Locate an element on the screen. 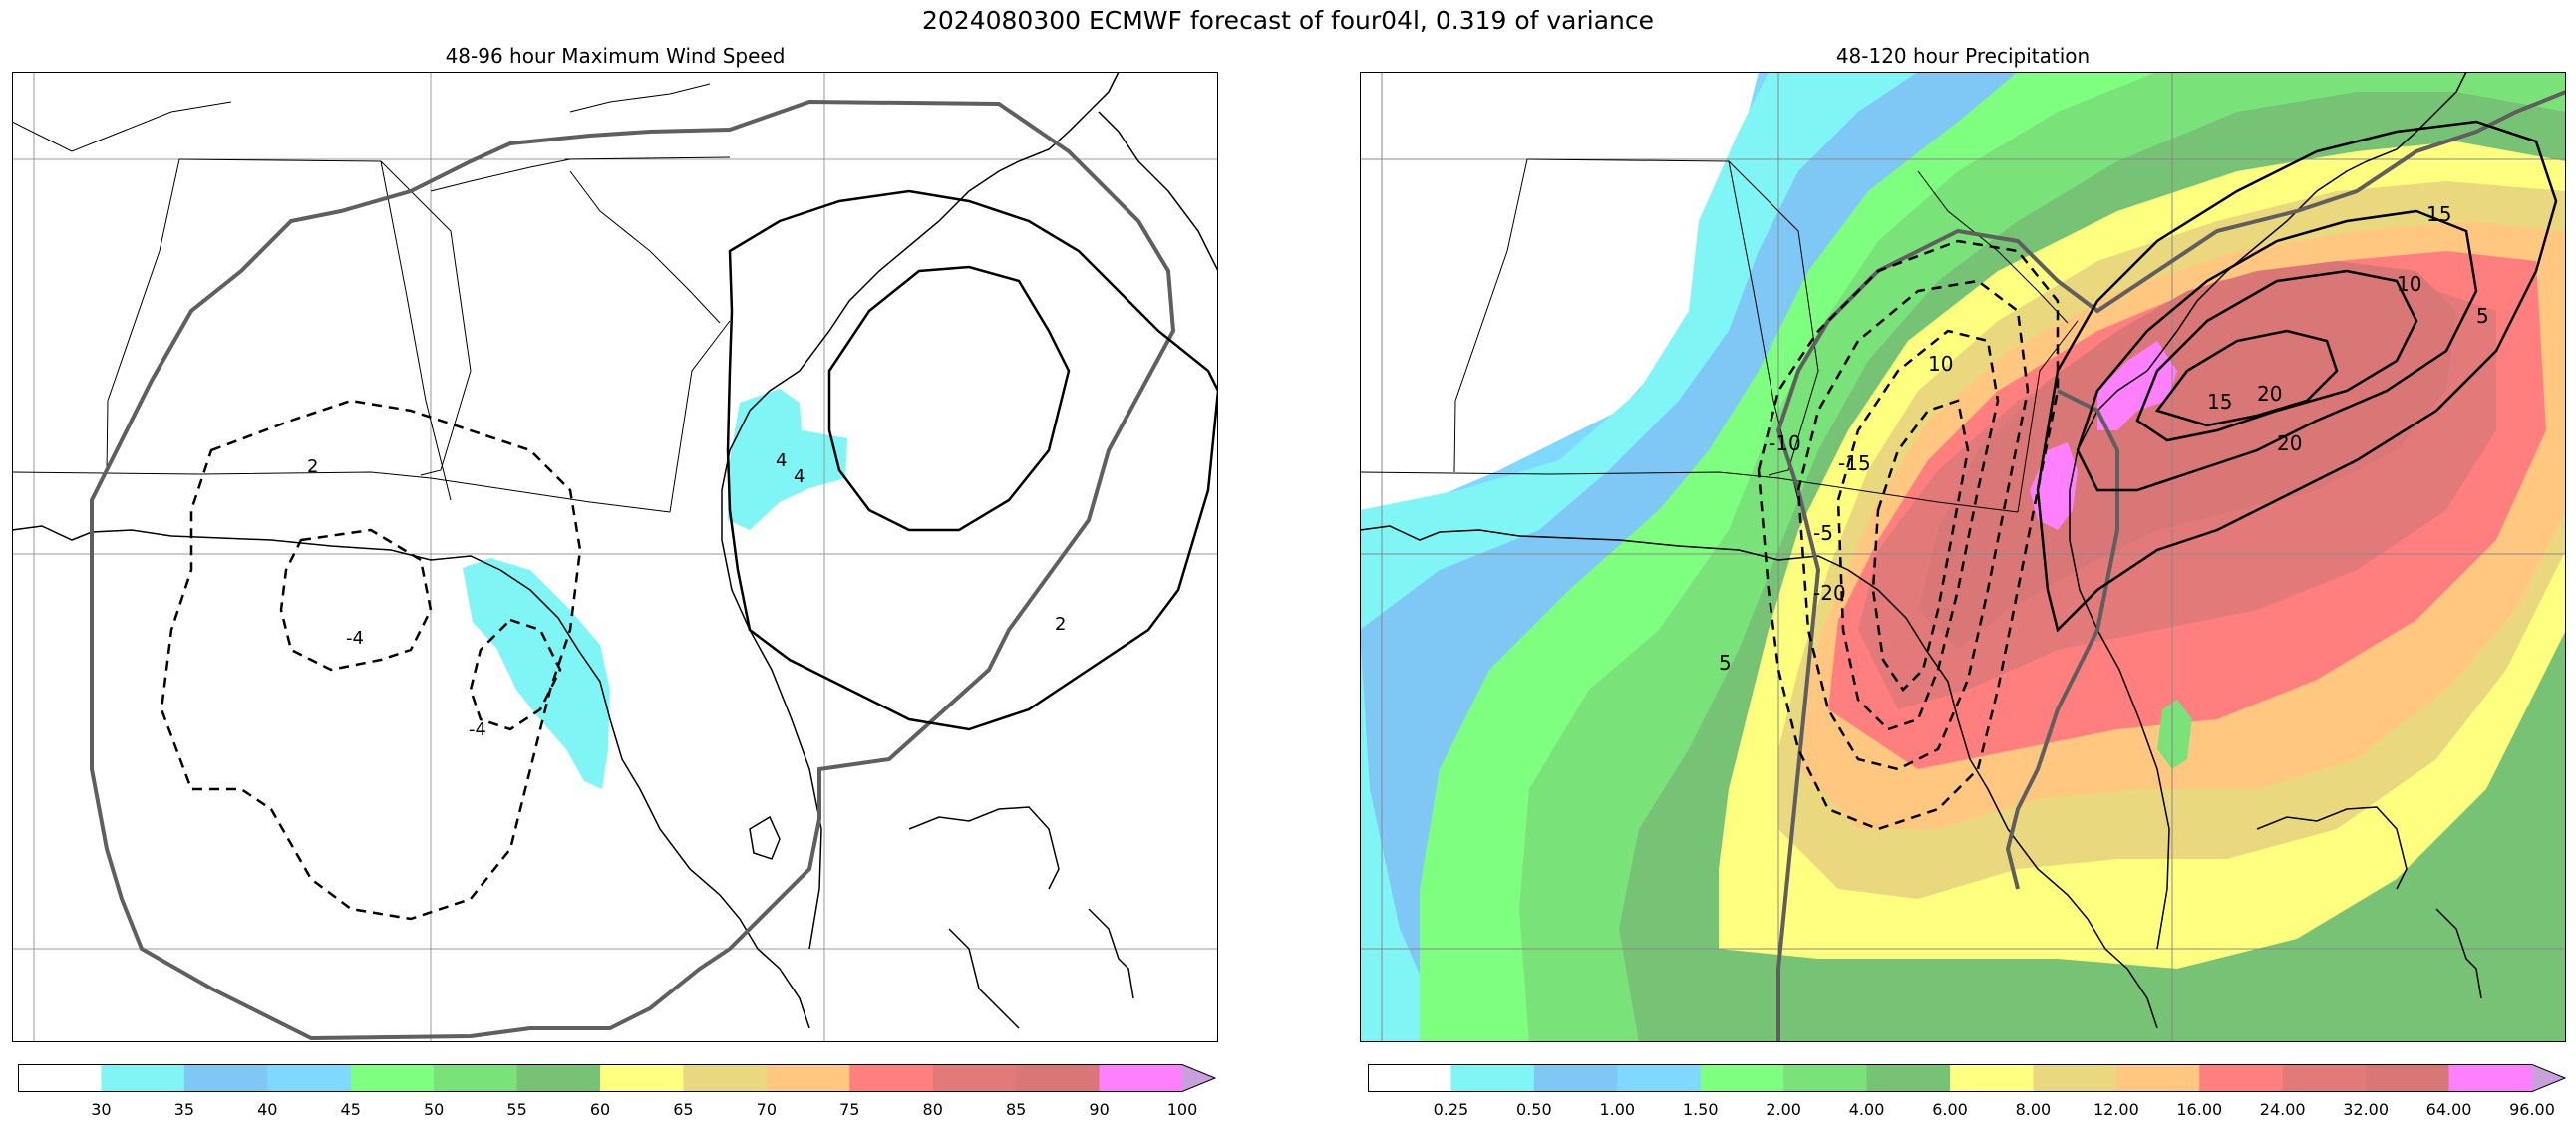 Image resolution: width=2576 pixels, height=1130 pixels. wind-contour-positive is located at coordinates (972, 460).